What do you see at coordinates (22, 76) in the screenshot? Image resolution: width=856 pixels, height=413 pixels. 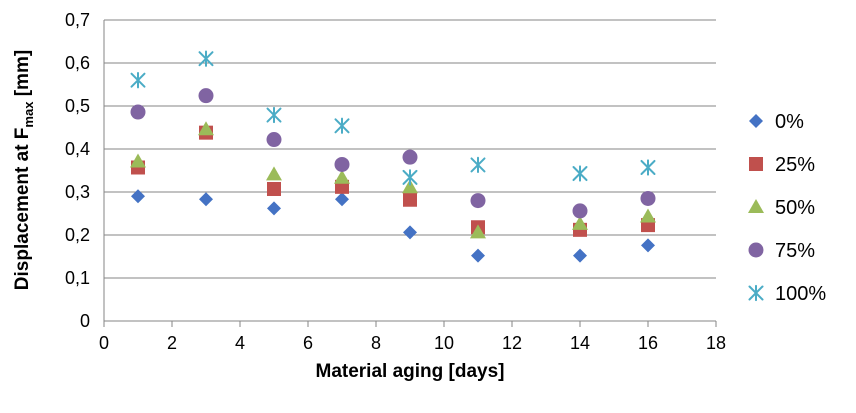 I see `y-axis-title-suffix: [mm]` at bounding box center [22, 76].